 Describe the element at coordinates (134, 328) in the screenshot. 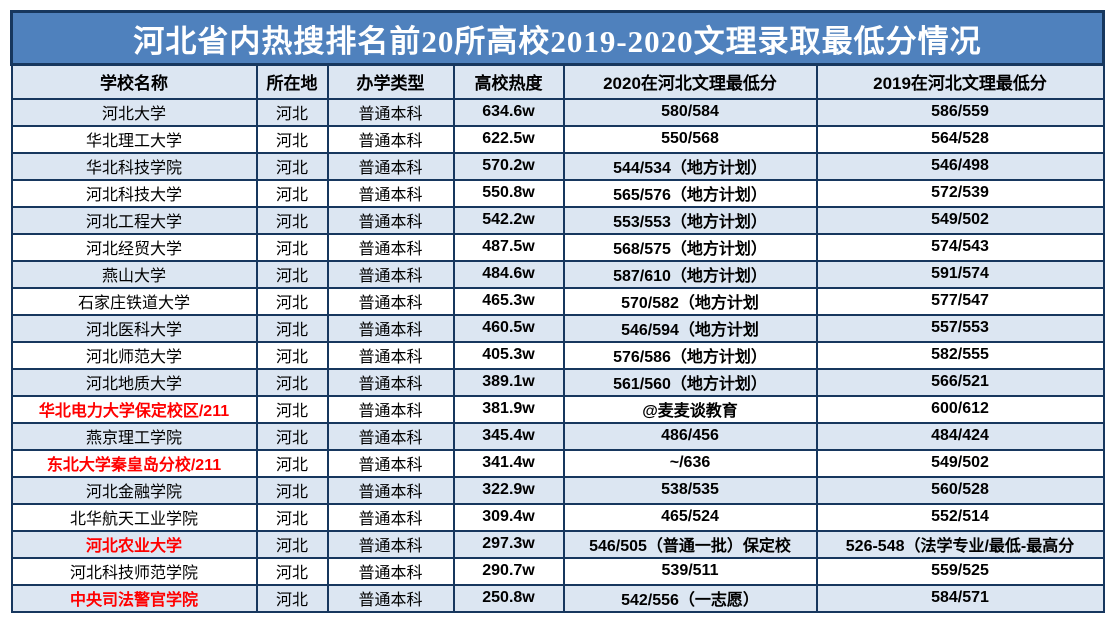

I see `cell-school-name: 河北医科大学` at that location.